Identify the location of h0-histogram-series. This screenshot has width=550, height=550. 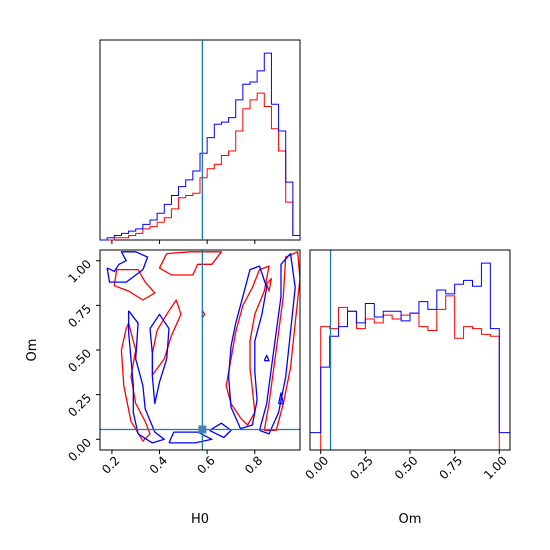
(200, 146).